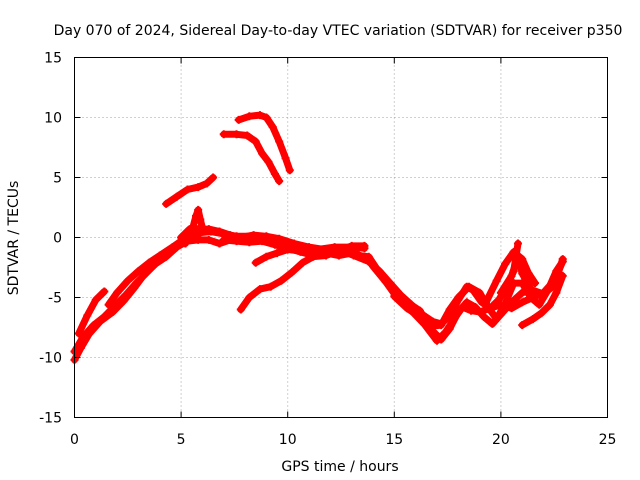 This screenshot has width=640, height=480. I want to click on x-axis-label: GPS time / hours, so click(339, 467).